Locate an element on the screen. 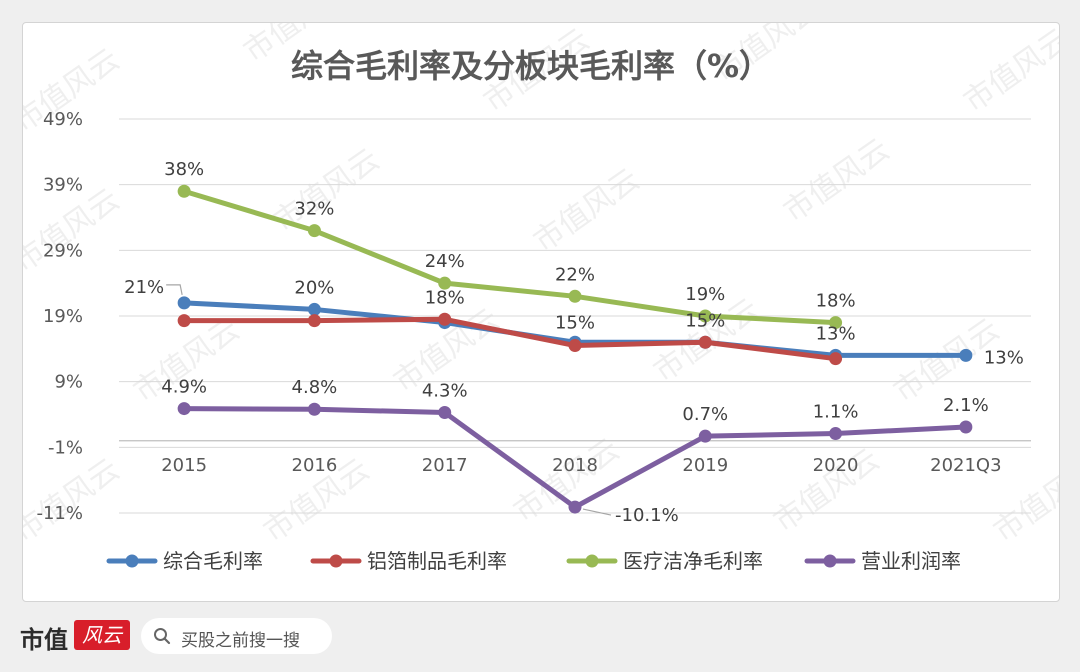  legend: 综合毛利率 铝箔制品毛利率 医疗洁净毛利率 营业利润率 is located at coordinates (533, 561).